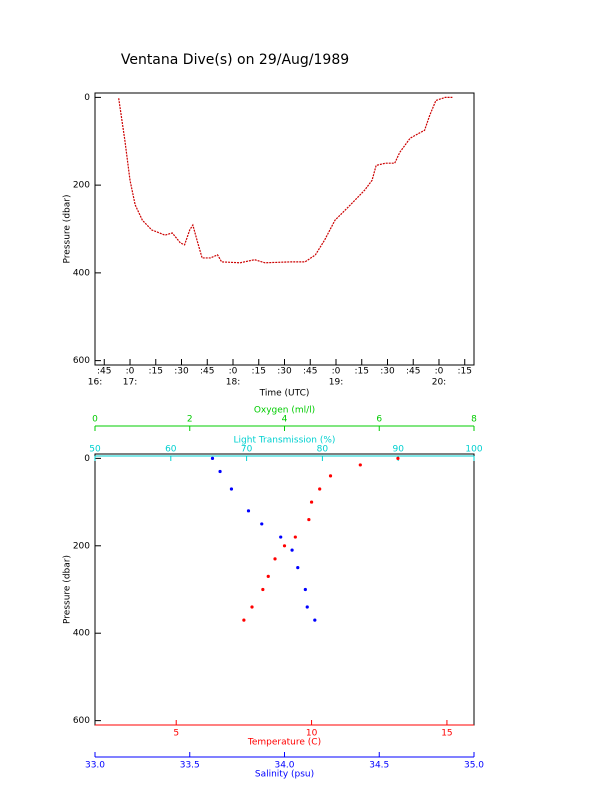 The height and width of the screenshot is (785, 612). I want to click on x-hour-label: 16:, so click(95, 383).